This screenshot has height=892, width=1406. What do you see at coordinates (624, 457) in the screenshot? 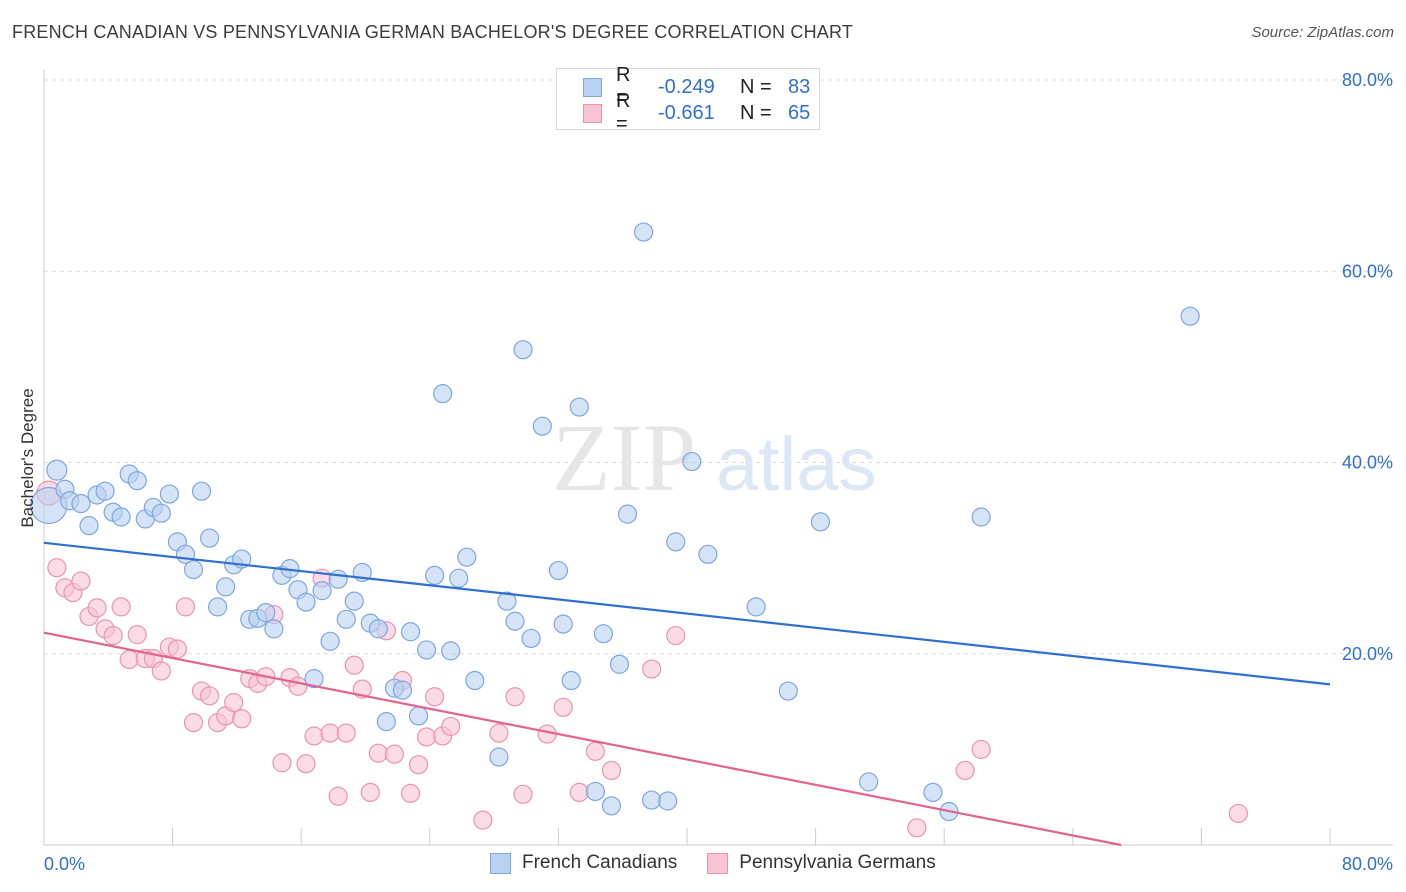
I see `watermark-zip: ZIP` at bounding box center [624, 457].